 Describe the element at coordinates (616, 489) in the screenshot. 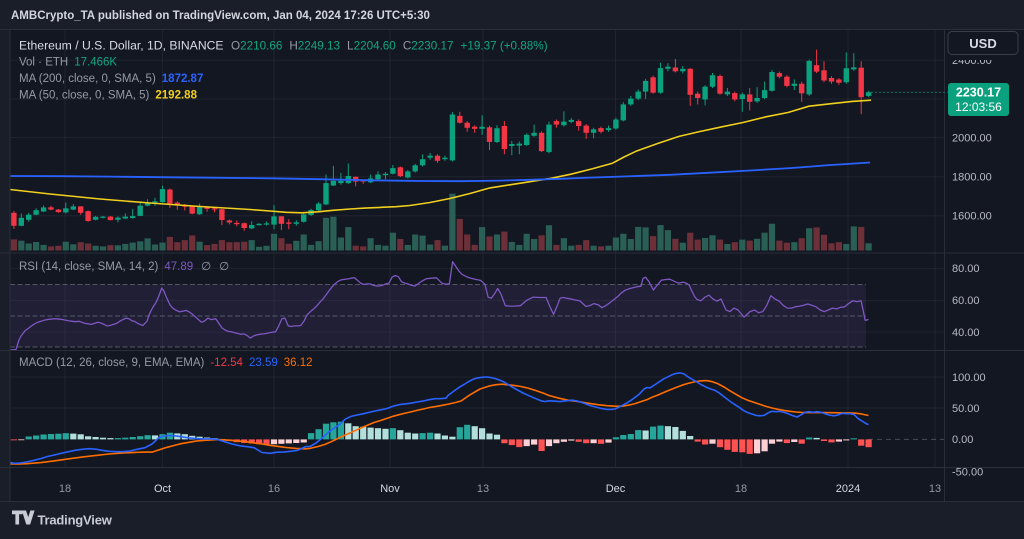

I see `svg-text: Dec` at that location.